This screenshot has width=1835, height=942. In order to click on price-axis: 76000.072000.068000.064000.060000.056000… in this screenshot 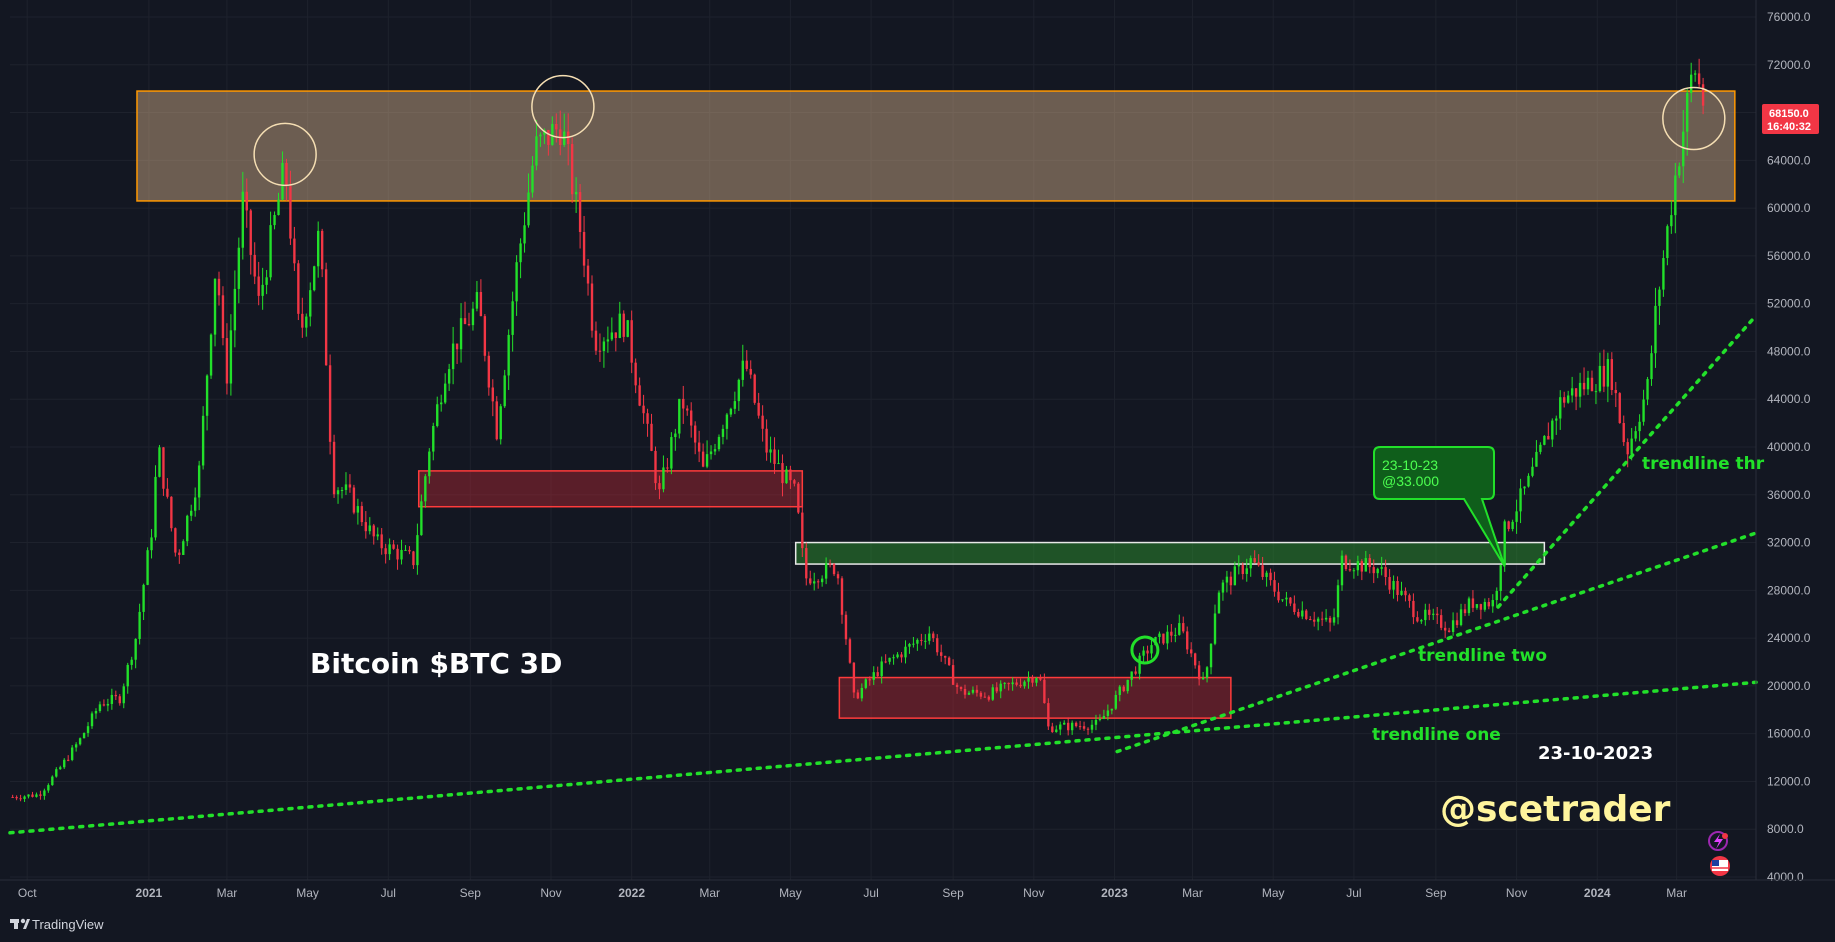, I will do `click(1783, 442)`.